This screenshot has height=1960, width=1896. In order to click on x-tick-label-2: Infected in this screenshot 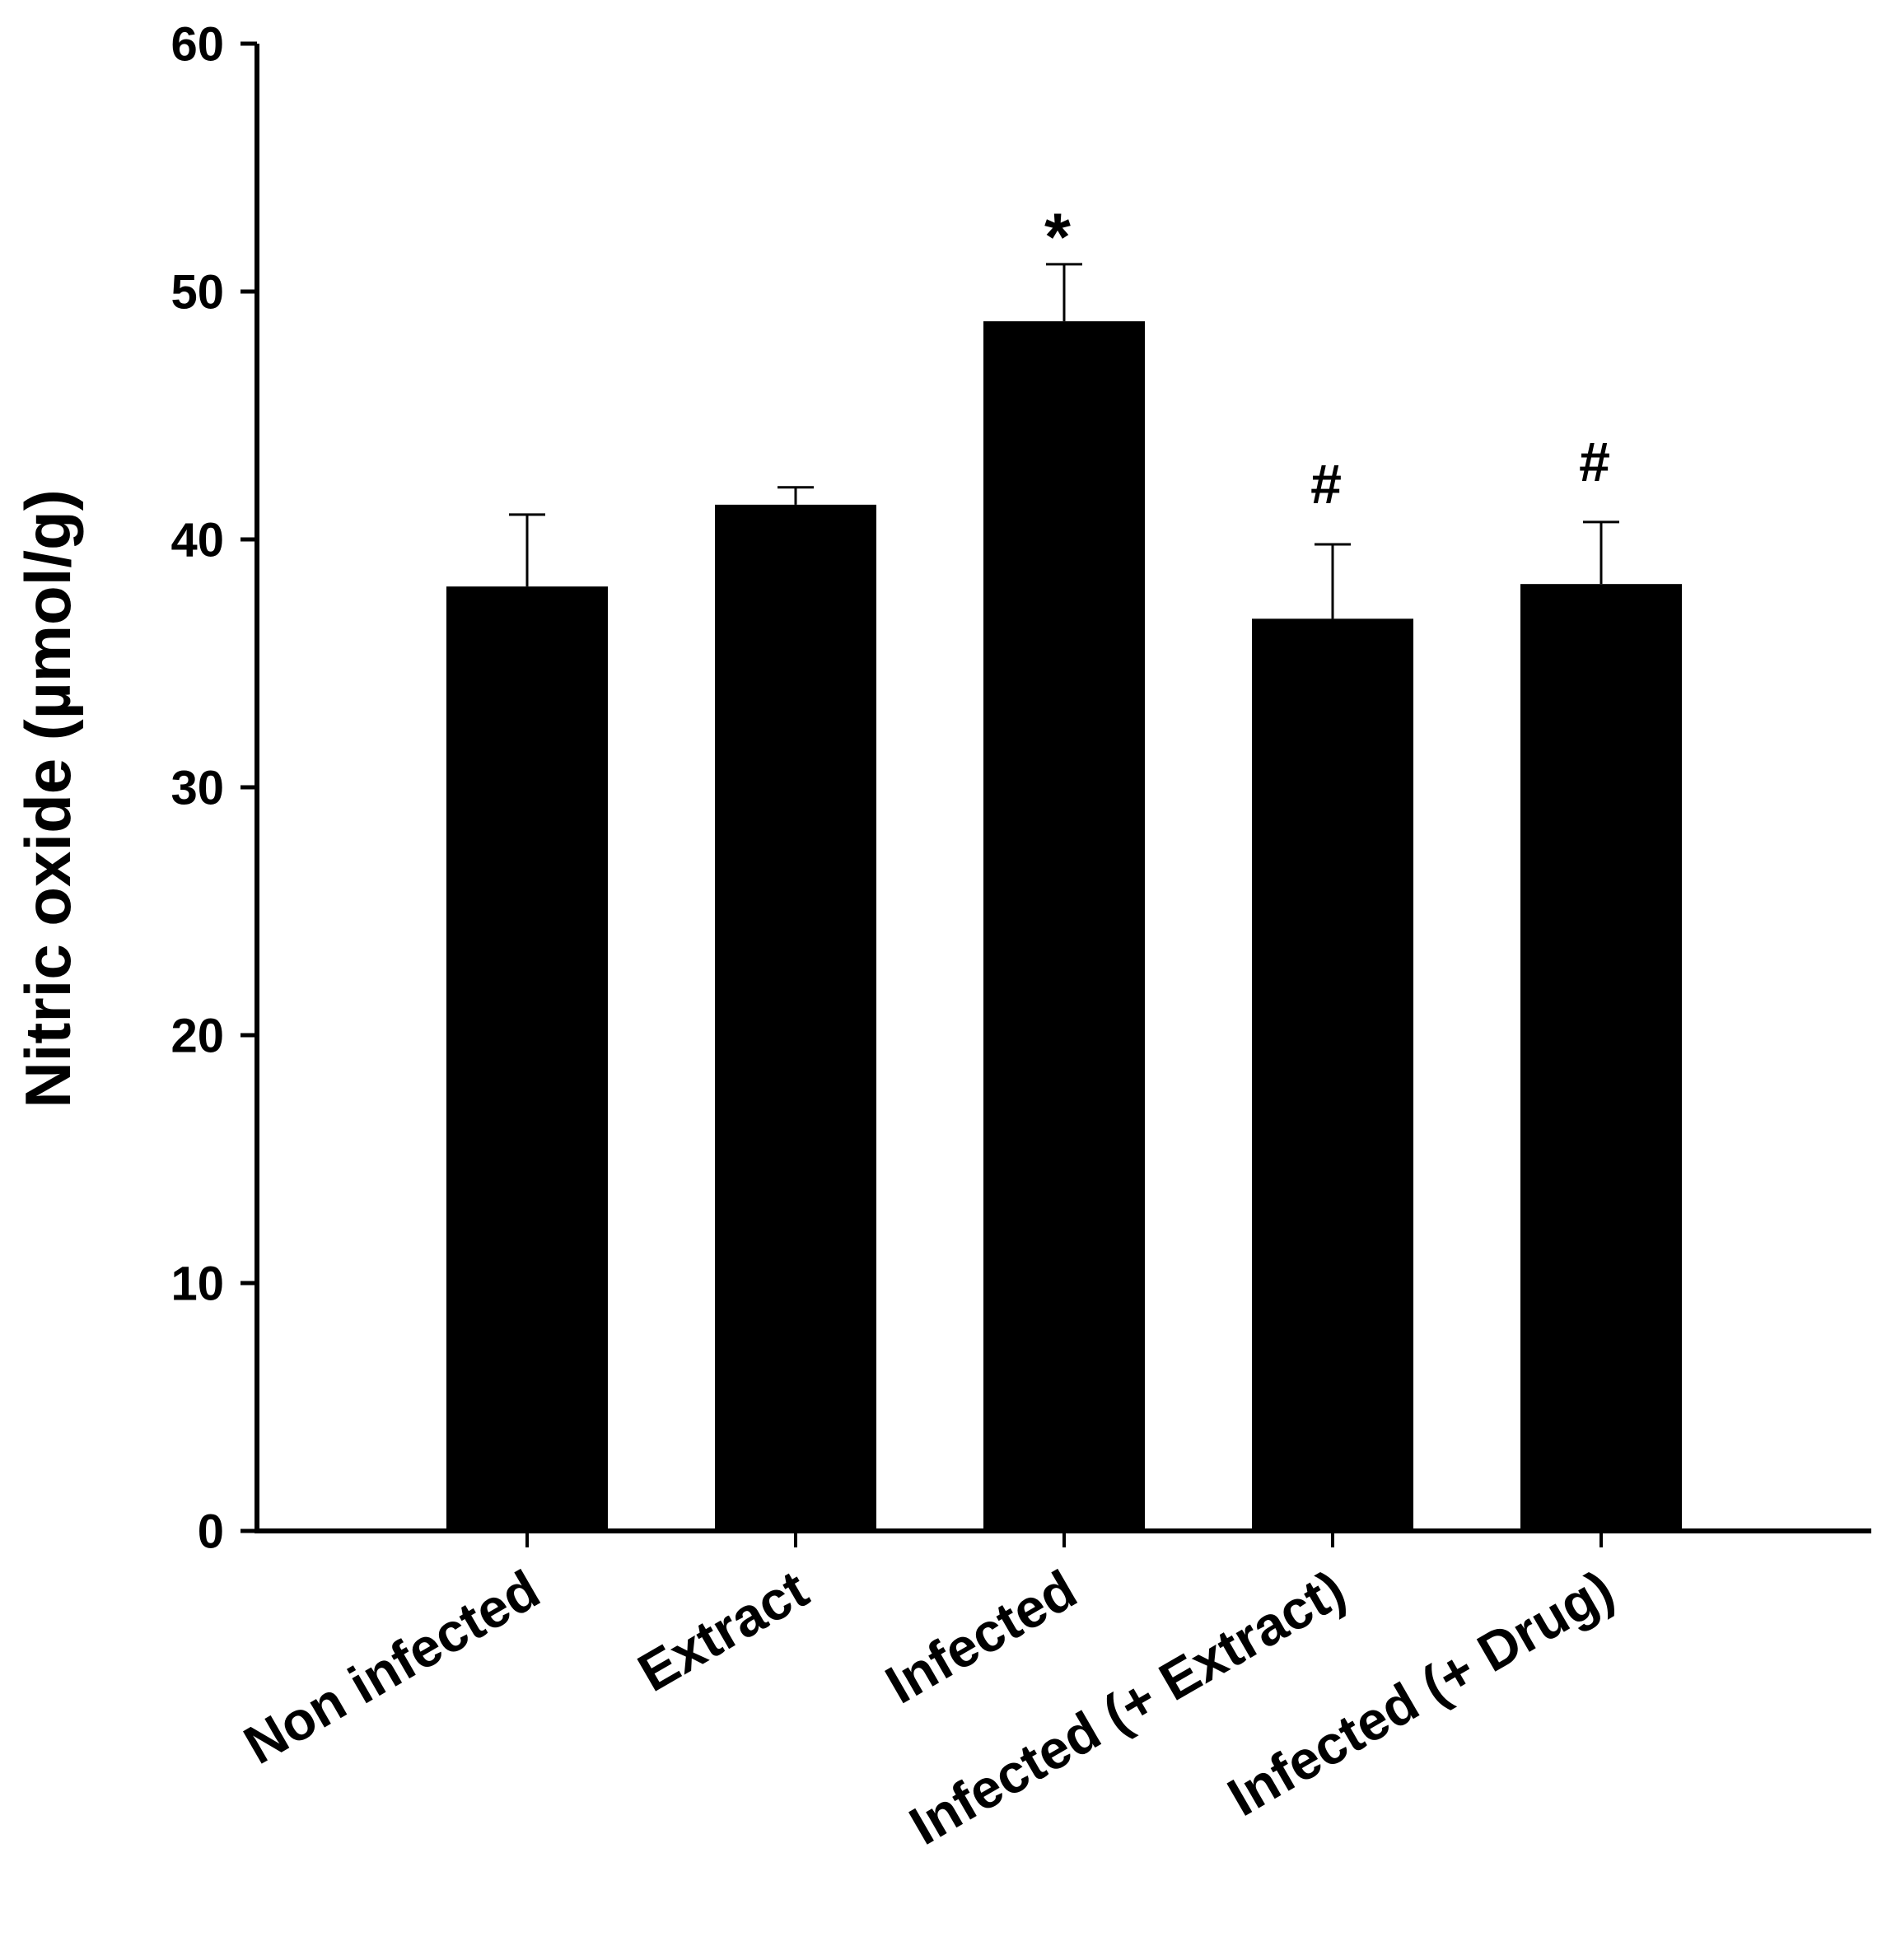, I will do `click(981, 1636)`.